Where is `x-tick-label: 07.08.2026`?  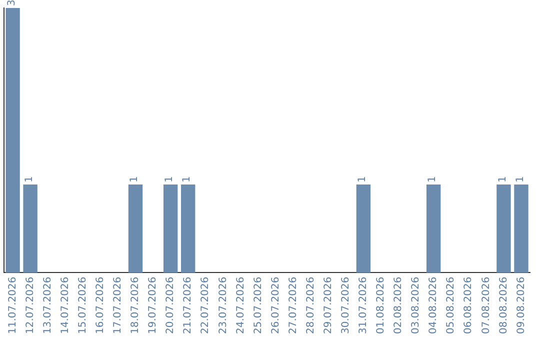 x-tick-label: 07.08.2026 is located at coordinates (486, 305).